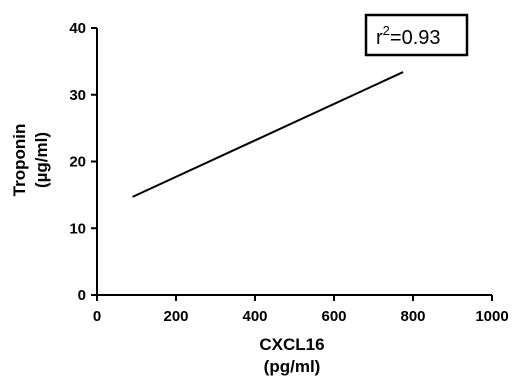 This screenshot has width=521, height=380. What do you see at coordinates (77, 228) in the screenshot?
I see `y-tick-label: 10` at bounding box center [77, 228].